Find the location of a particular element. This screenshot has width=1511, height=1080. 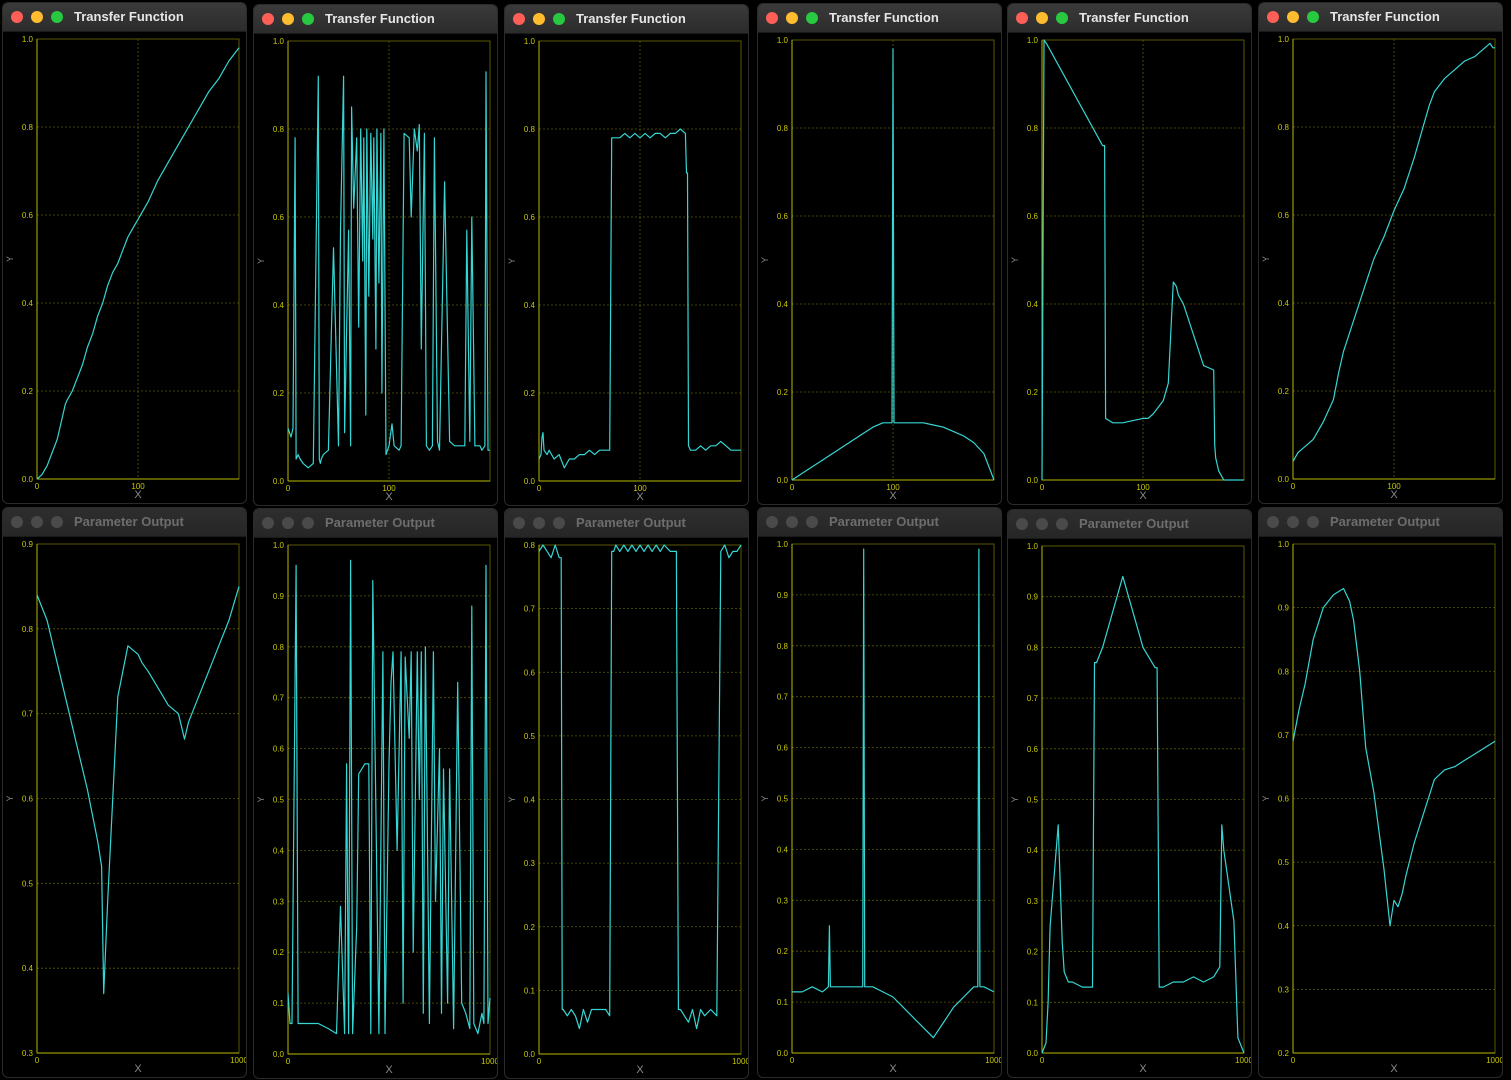

chart-parameter-output-5: 0.0 0.1 0.2 0.3 0.4 0.5 0.6 0.7 0.8 0.9 1.0 0 1000 X Y is located at coordinates (1130, 808).